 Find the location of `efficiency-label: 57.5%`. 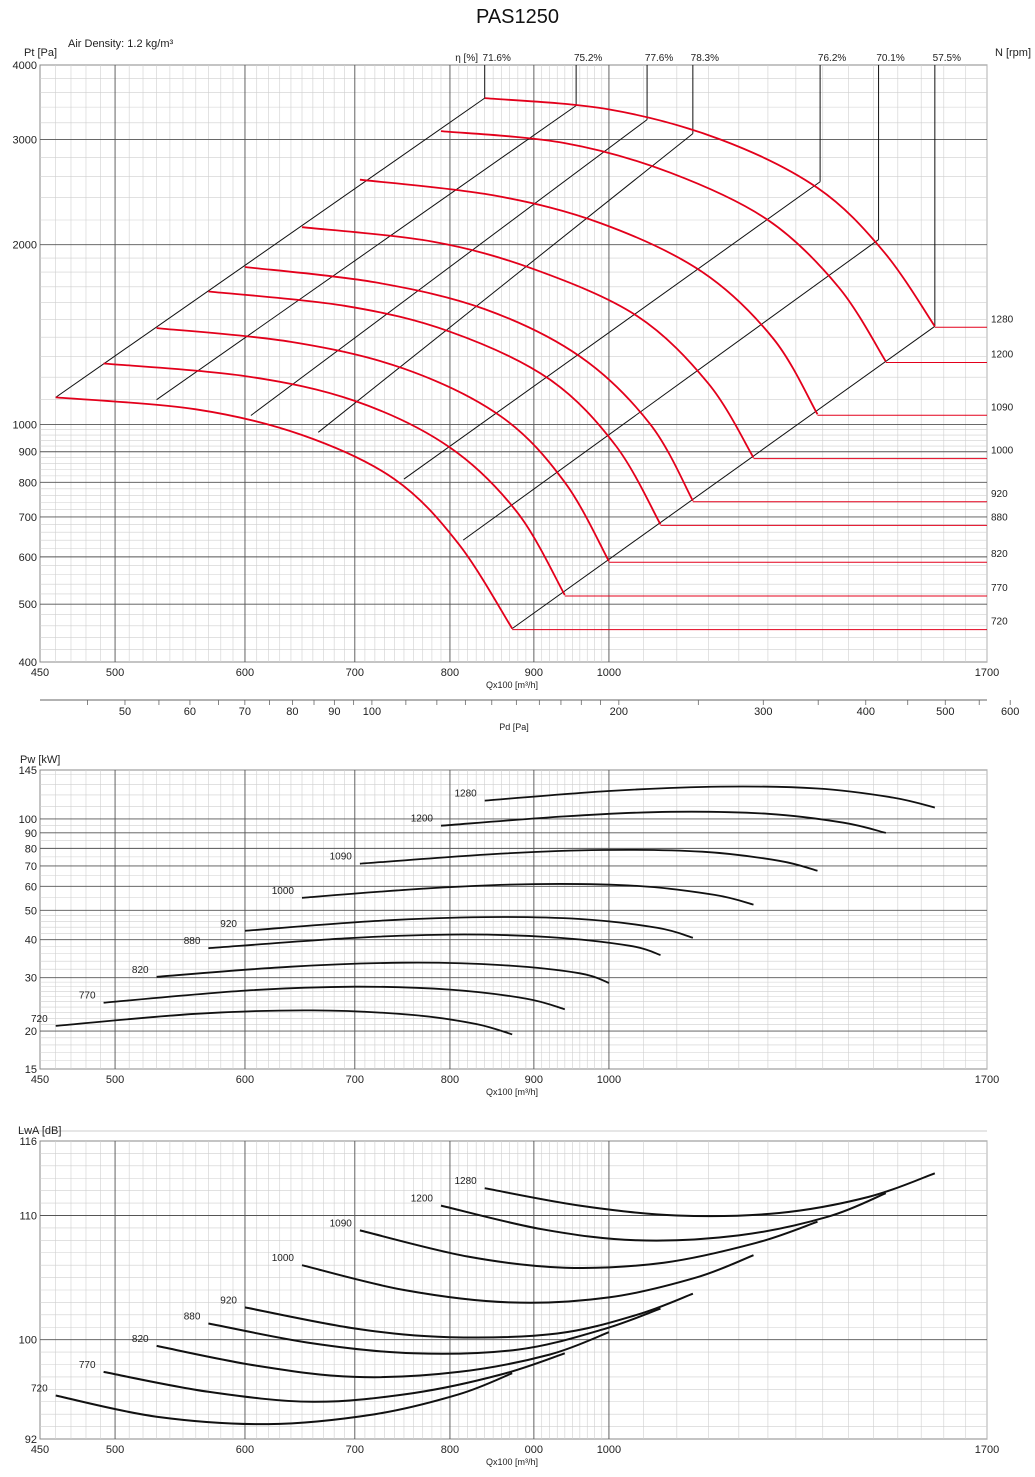

efficiency-label: 57.5% is located at coordinates (947, 58).